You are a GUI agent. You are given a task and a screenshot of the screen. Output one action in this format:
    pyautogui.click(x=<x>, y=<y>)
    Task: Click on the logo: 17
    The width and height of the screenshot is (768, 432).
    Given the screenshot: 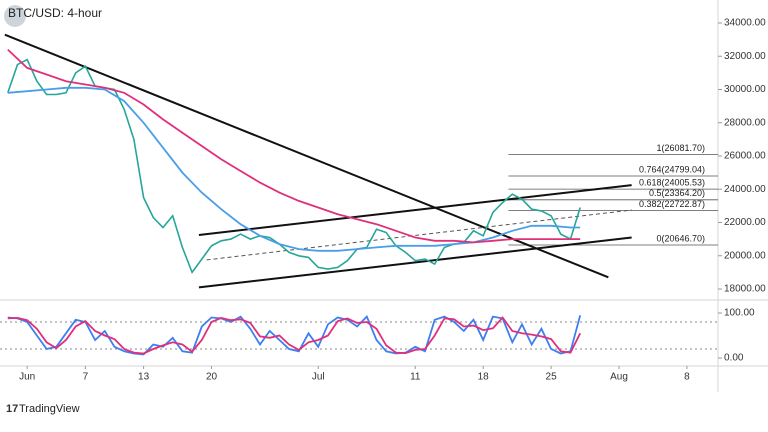 What is the action you would take?
    pyautogui.click(x=12, y=409)
    